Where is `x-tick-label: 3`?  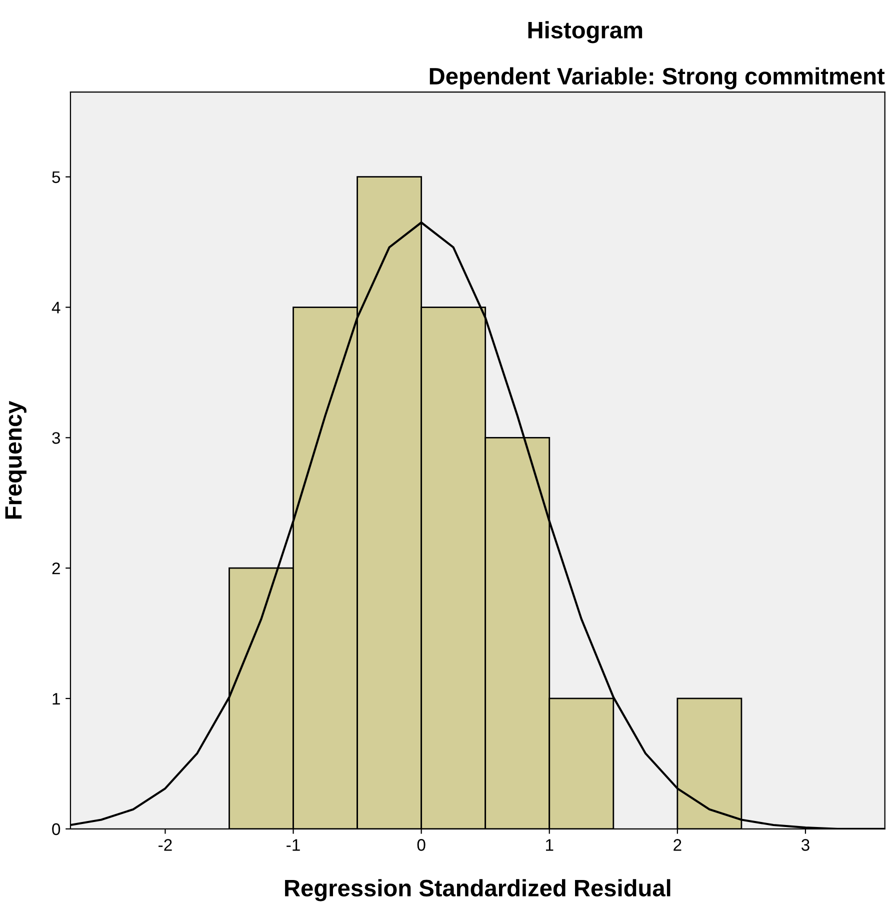
x-tick-label: 3 is located at coordinates (805, 845).